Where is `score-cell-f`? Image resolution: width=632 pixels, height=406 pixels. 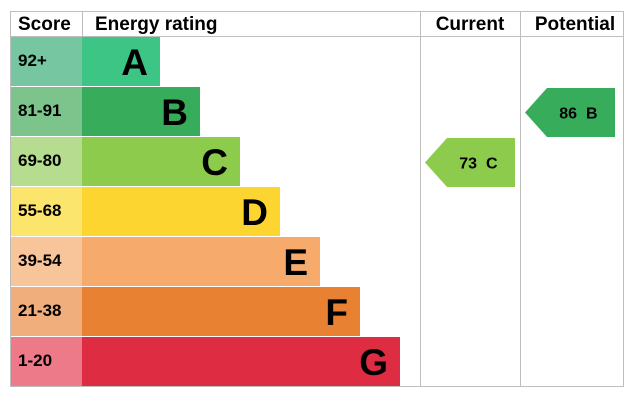
score-cell-f is located at coordinates (46, 311).